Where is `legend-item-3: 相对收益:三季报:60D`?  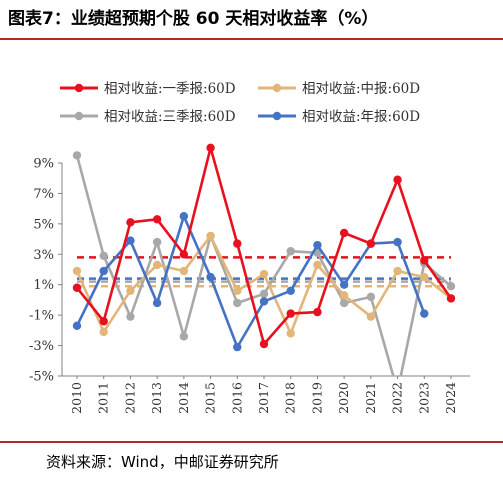 legend-item-3: 相对收益:三季报:60D is located at coordinates (148, 117).